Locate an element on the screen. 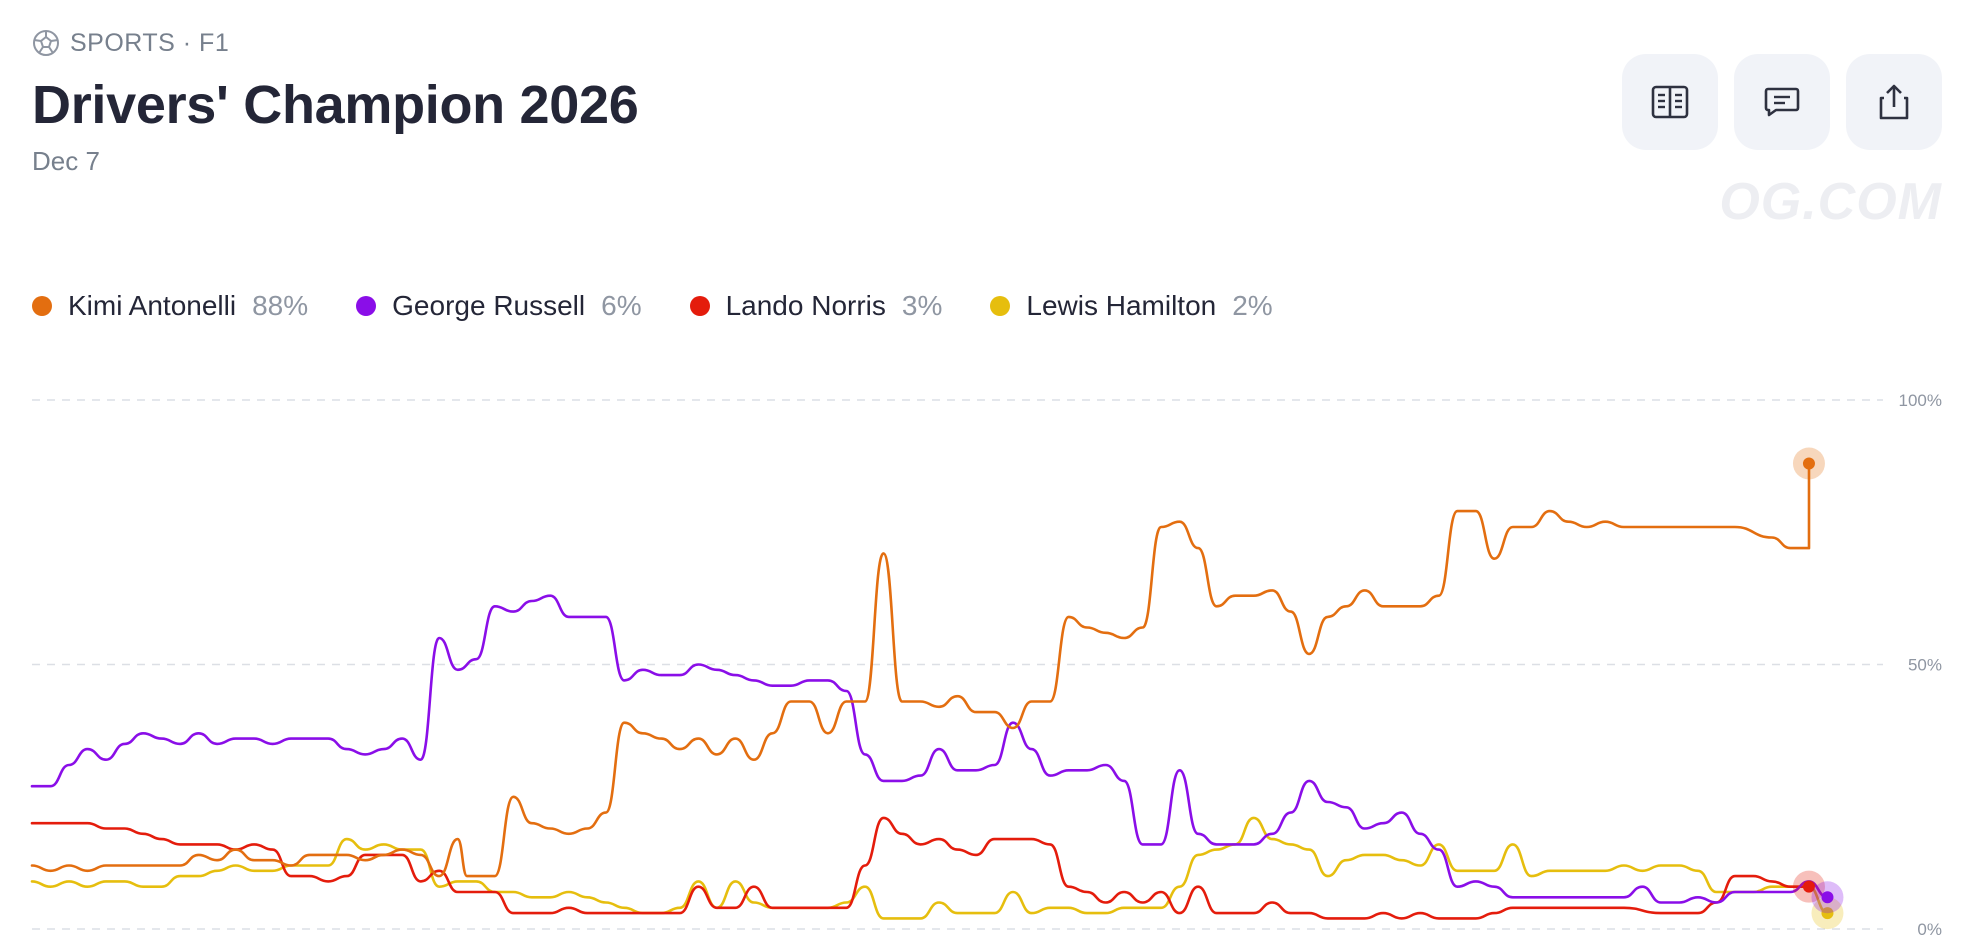 Image resolution: width=1966 pixels, height=952 pixels. rules-book-icon is located at coordinates (1670, 102).